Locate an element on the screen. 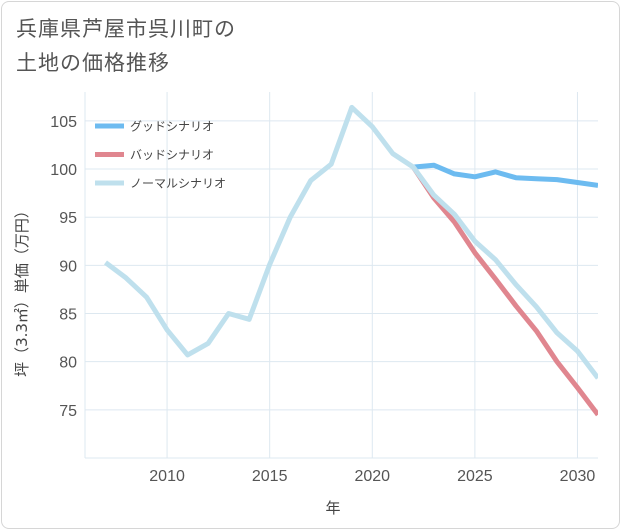 This screenshot has height=530, width=621. legend-label: グッドシナリオ is located at coordinates (172, 127).